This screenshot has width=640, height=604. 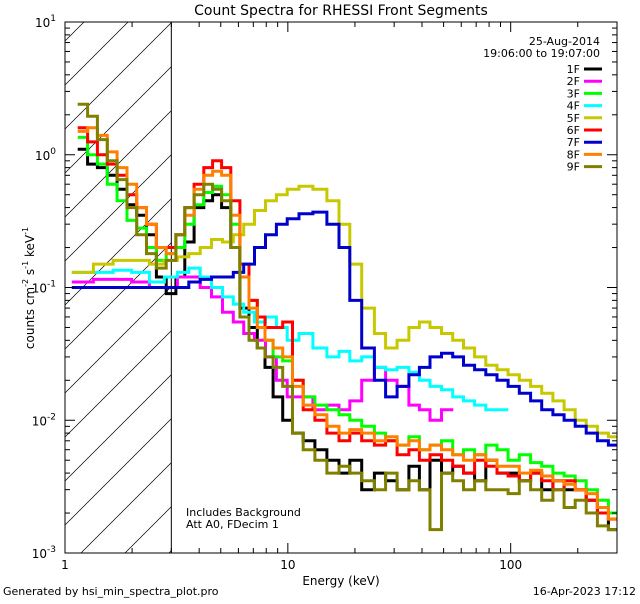 What do you see at coordinates (232, 524) in the screenshot?
I see `annotation-attenuator-note: Att A0, FDecim 1` at bounding box center [232, 524].